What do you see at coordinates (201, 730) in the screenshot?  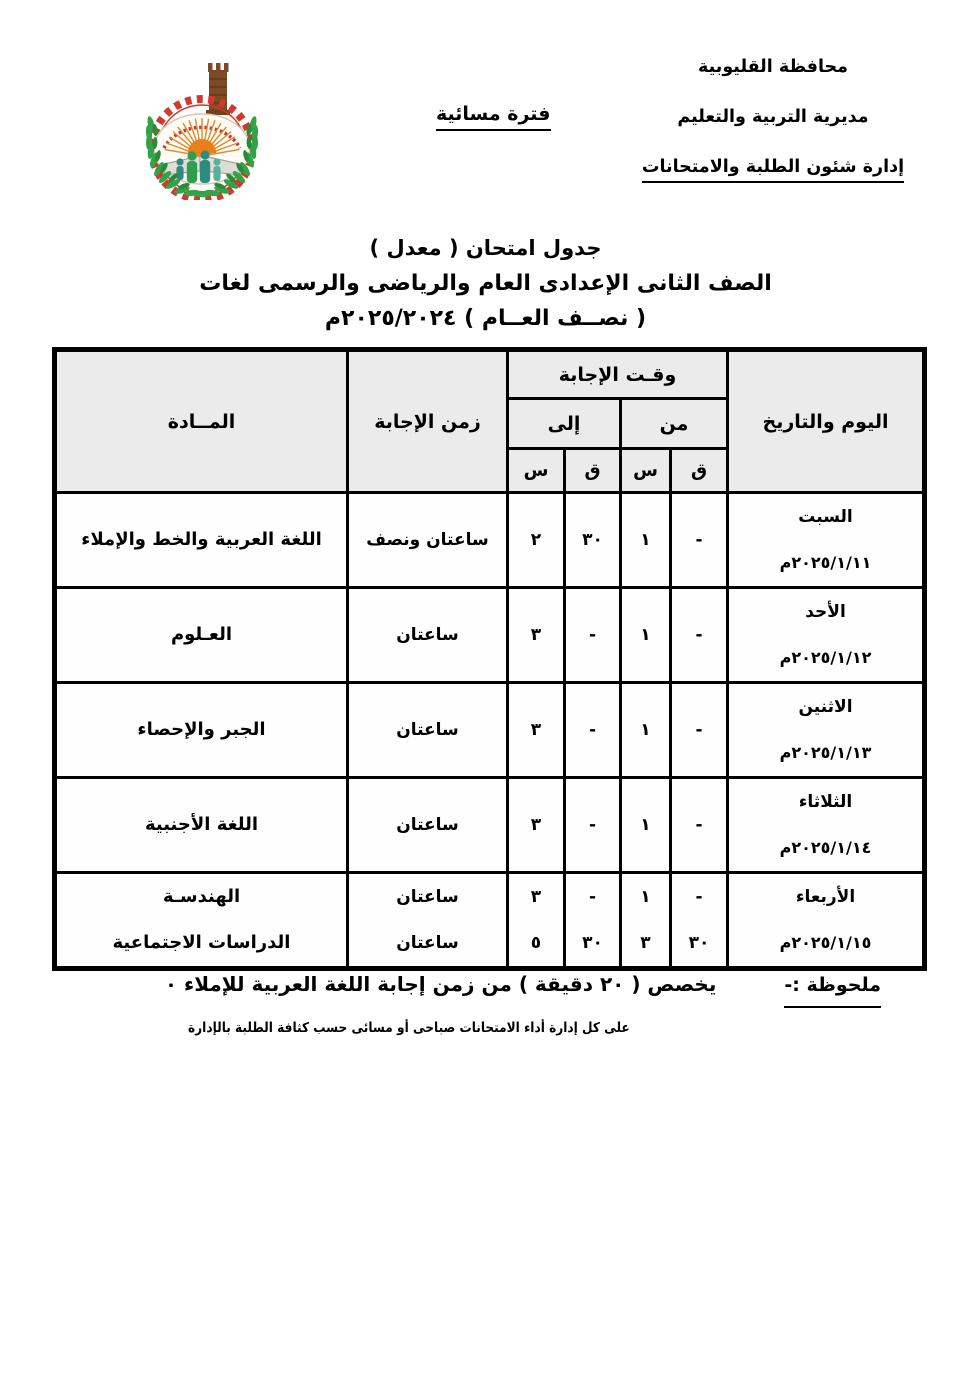 I see `subject-cell: الجبر والإحصاء` at bounding box center [201, 730].